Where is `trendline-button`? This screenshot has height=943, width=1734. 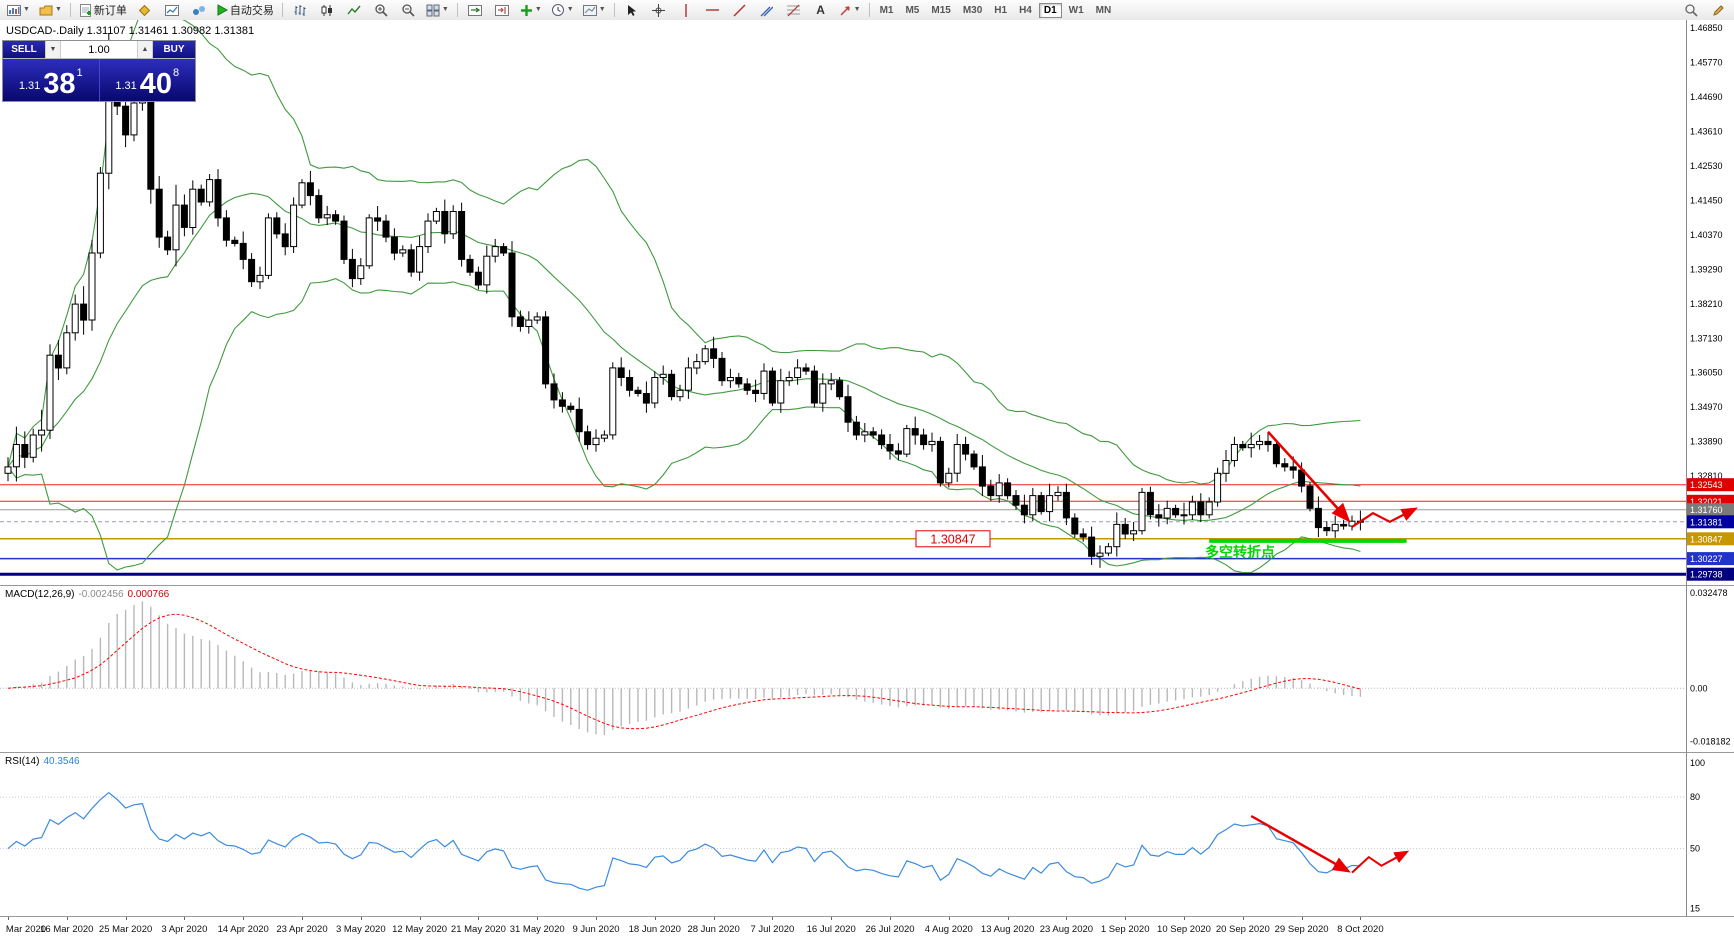 trendline-button is located at coordinates (740, 10).